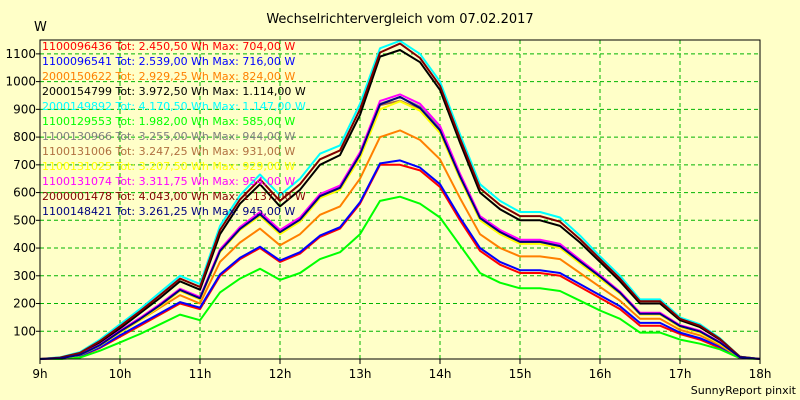  I want to click on x-tick-label: 11h, so click(200, 374).